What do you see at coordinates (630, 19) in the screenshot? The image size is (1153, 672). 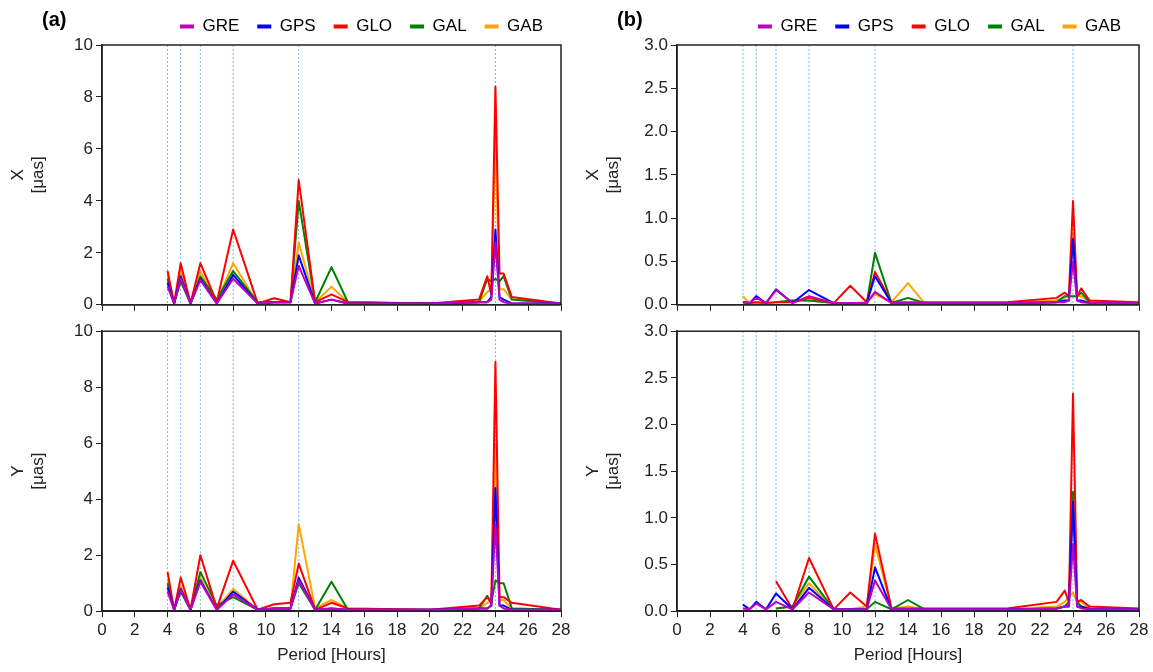 I see `text: (b)` at bounding box center [630, 19].